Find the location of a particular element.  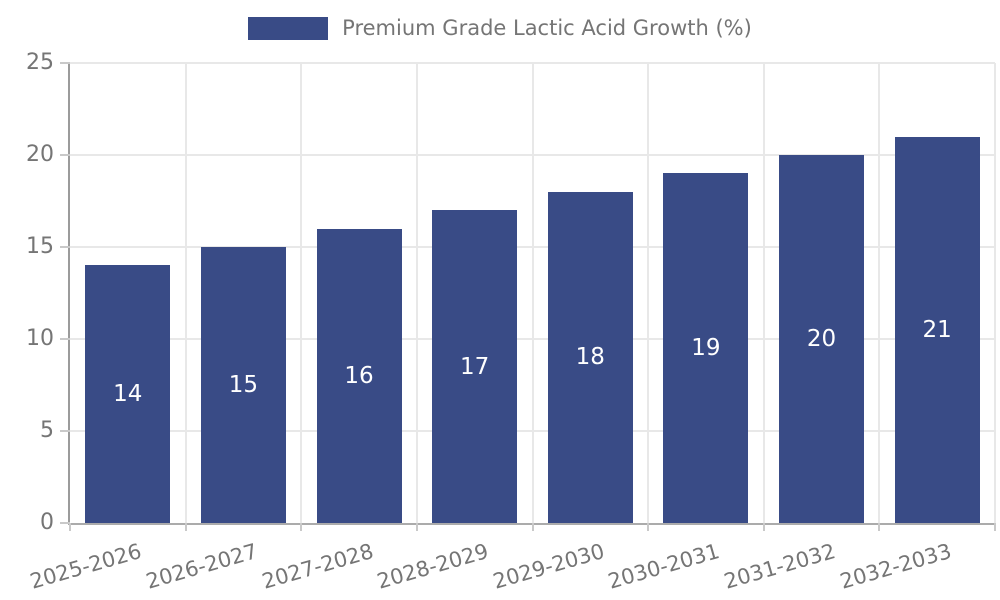

bar-2032-2033 is located at coordinates (937, 329).